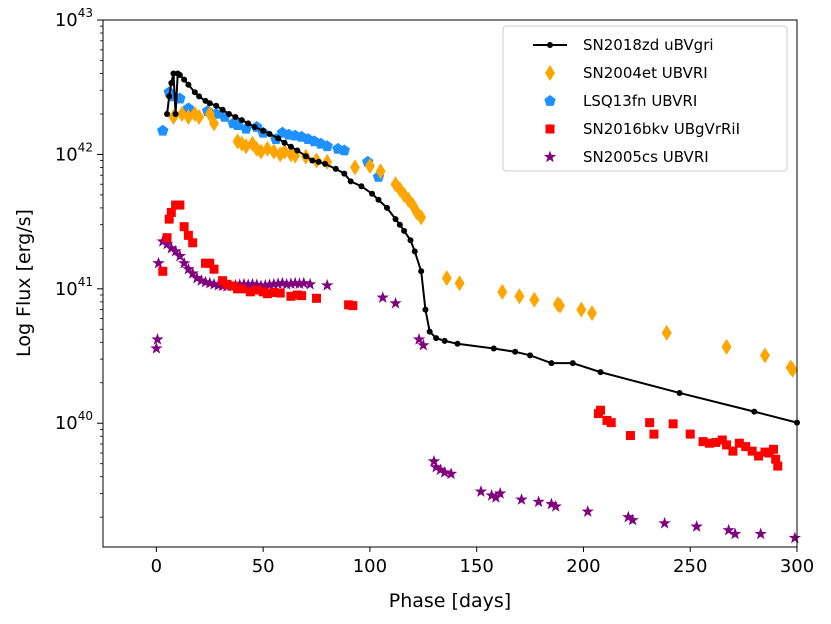 The height and width of the screenshot is (624, 831). I want to click on x-tick-label: 0, so click(156, 566).